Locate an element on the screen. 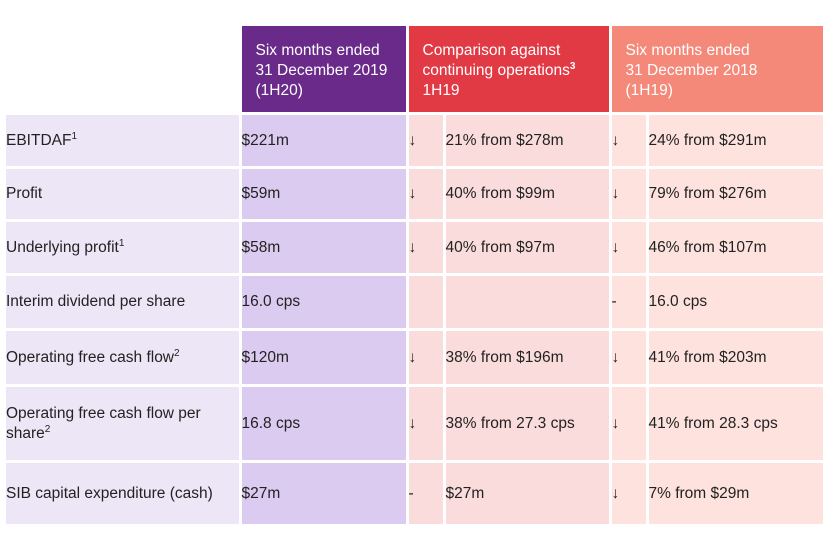 The image size is (833, 535). row-label: SIB capital expenditure (cash) is located at coordinates (124, 494).